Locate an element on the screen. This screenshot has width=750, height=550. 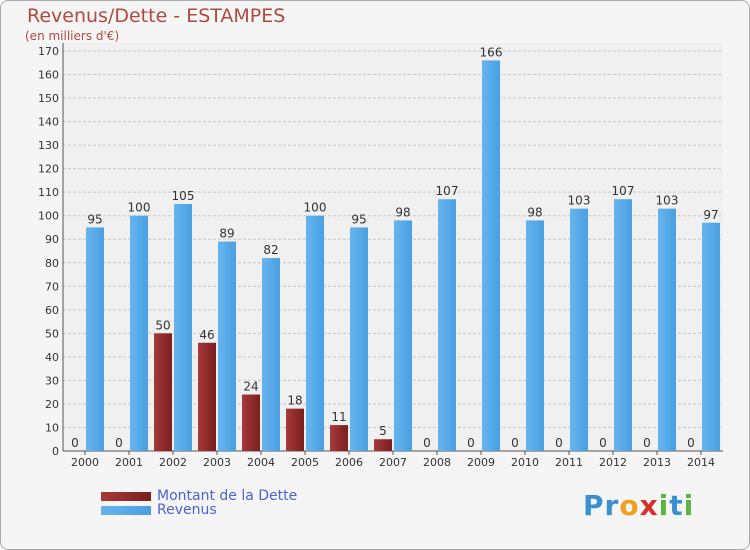
data-label-dette: 18 is located at coordinates (294, 401).